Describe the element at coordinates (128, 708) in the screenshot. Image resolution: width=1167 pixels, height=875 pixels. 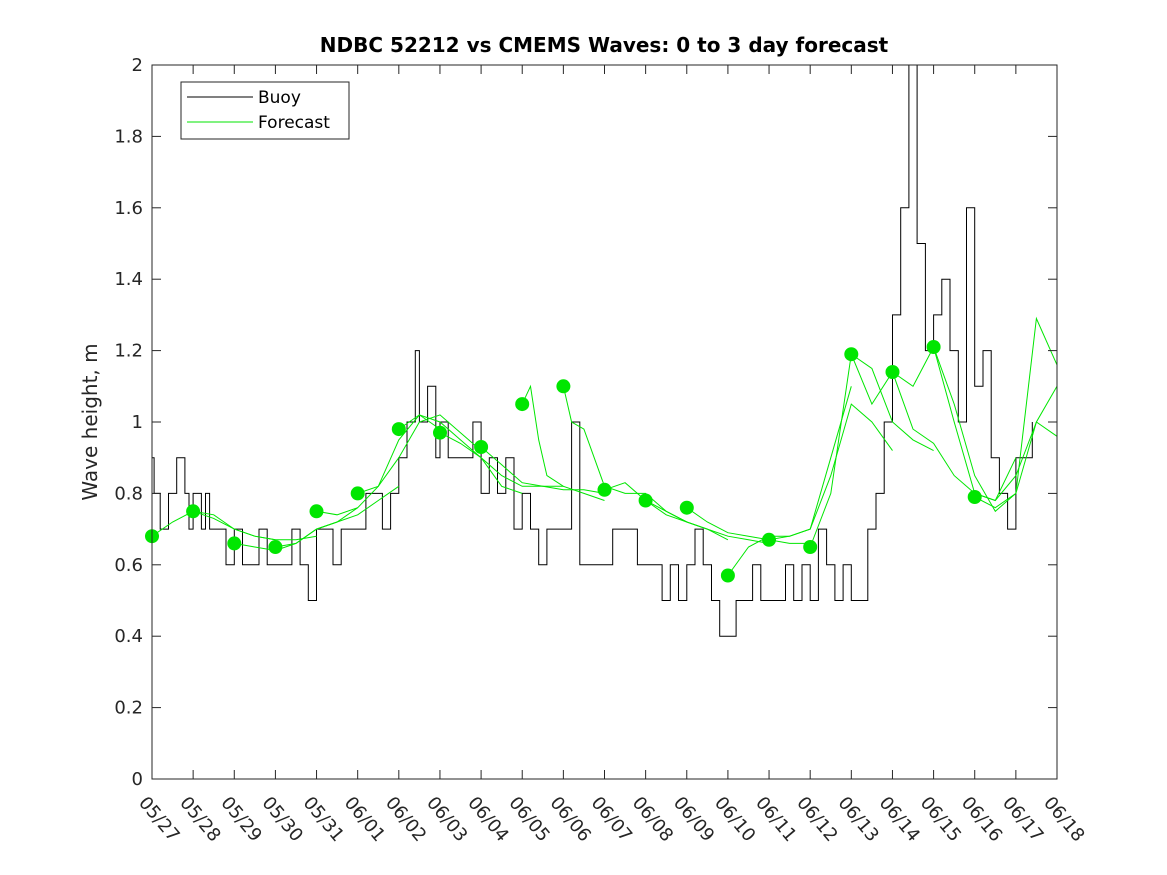
I see `y-tick-label: 0.2` at that location.